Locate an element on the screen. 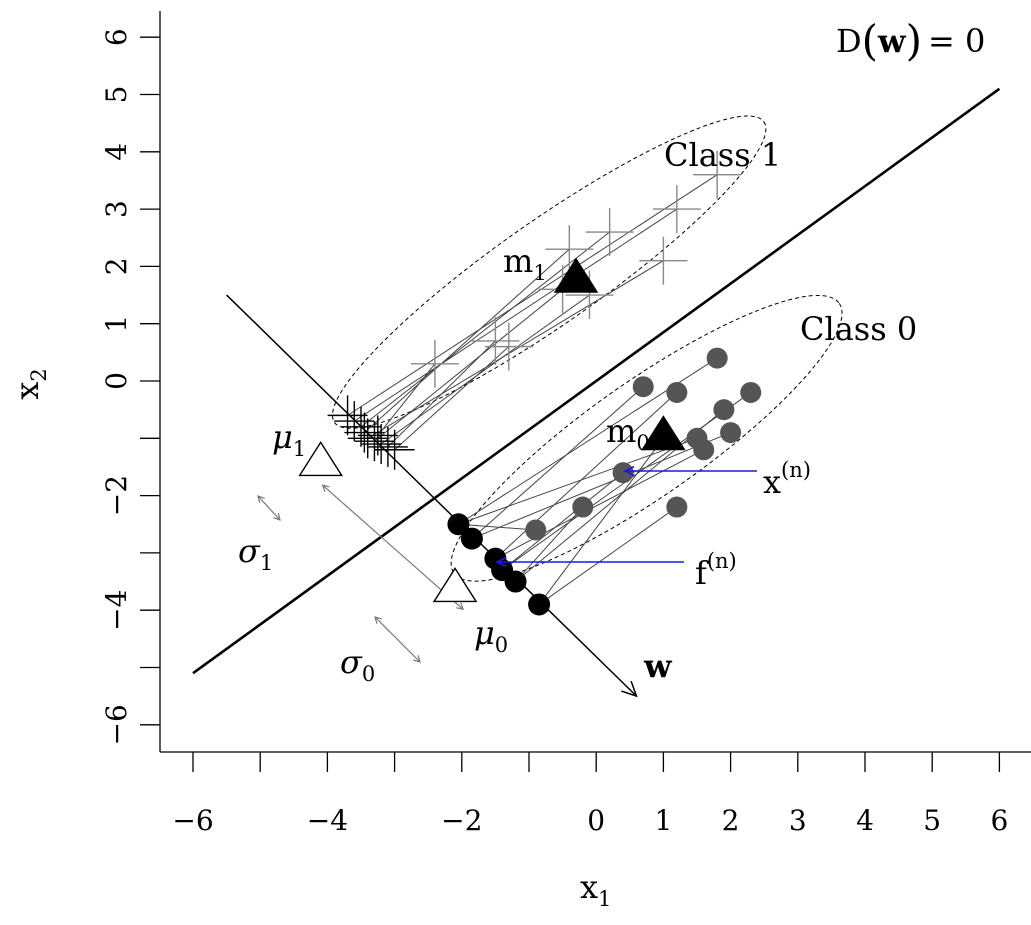  w-vector-label: w is located at coordinates (658, 666).